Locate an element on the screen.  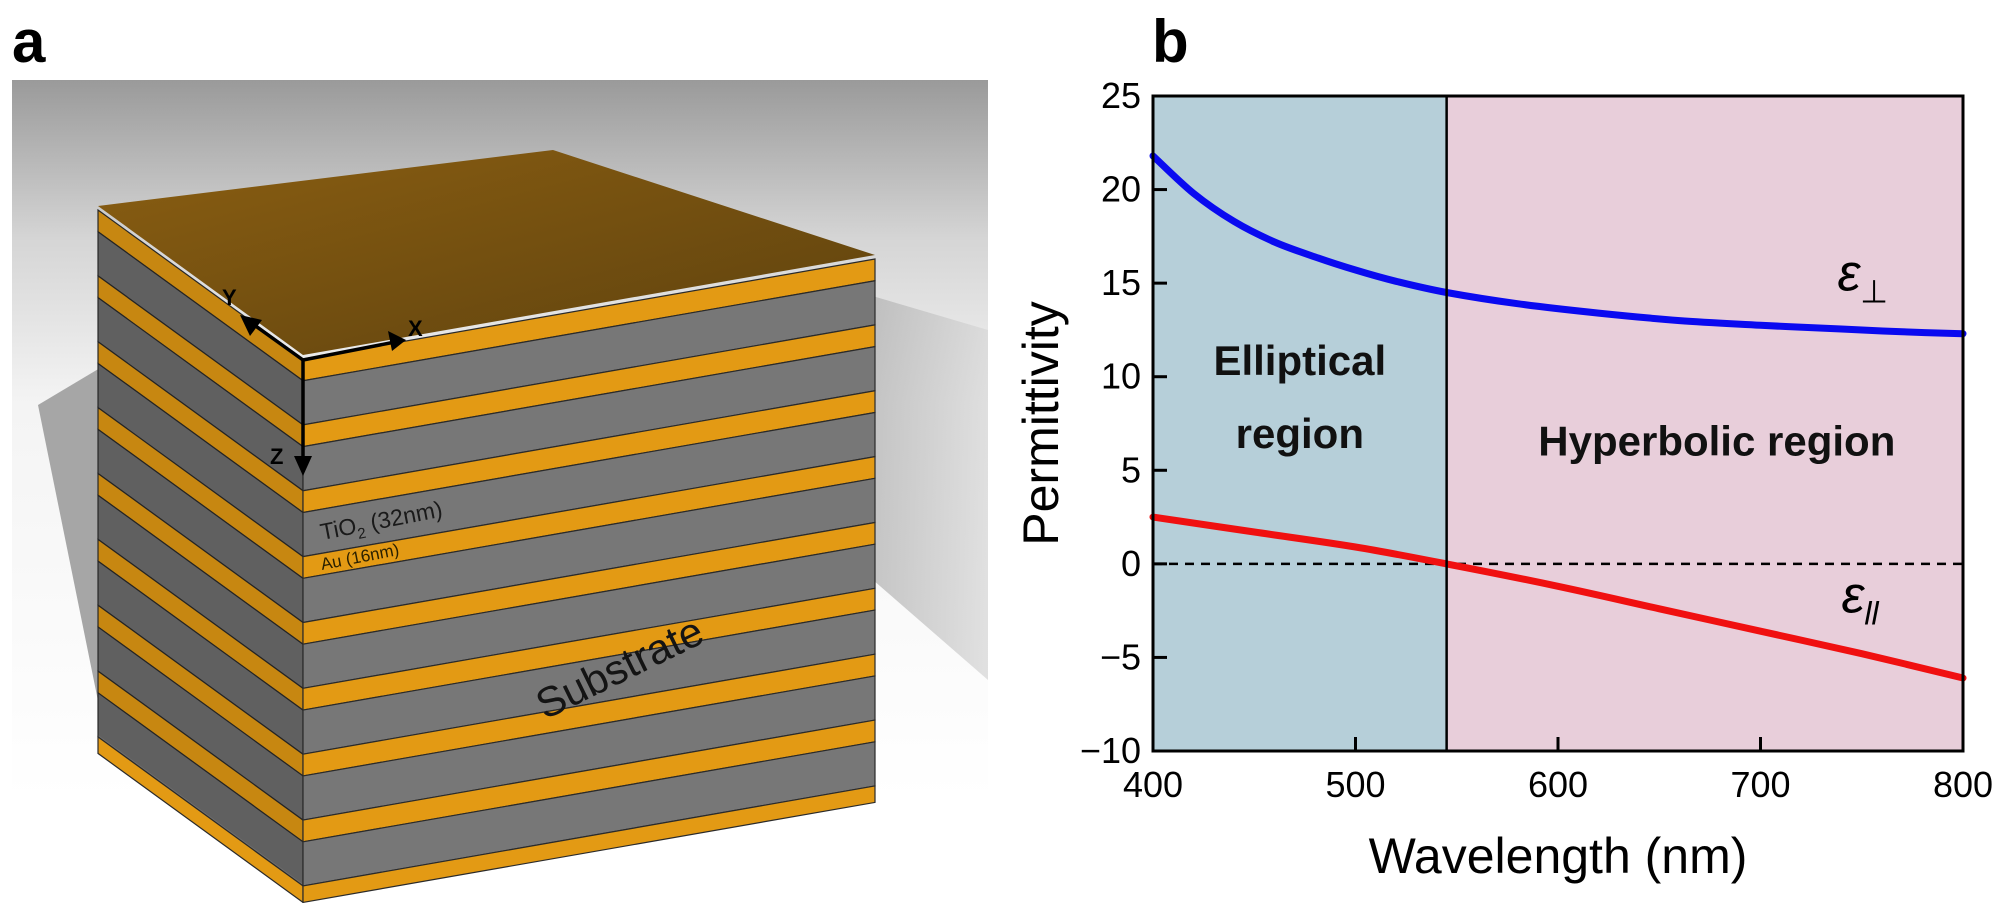
axis-x-label: X is located at coordinates (415, 328).